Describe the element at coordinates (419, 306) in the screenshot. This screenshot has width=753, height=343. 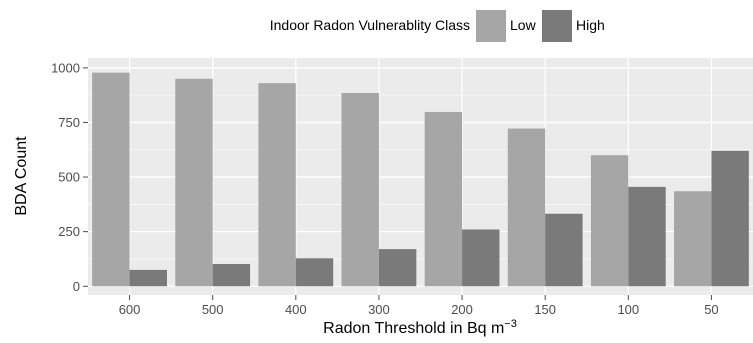
I see `x-axis: 600 500 400 300 200 150 100 50` at that location.